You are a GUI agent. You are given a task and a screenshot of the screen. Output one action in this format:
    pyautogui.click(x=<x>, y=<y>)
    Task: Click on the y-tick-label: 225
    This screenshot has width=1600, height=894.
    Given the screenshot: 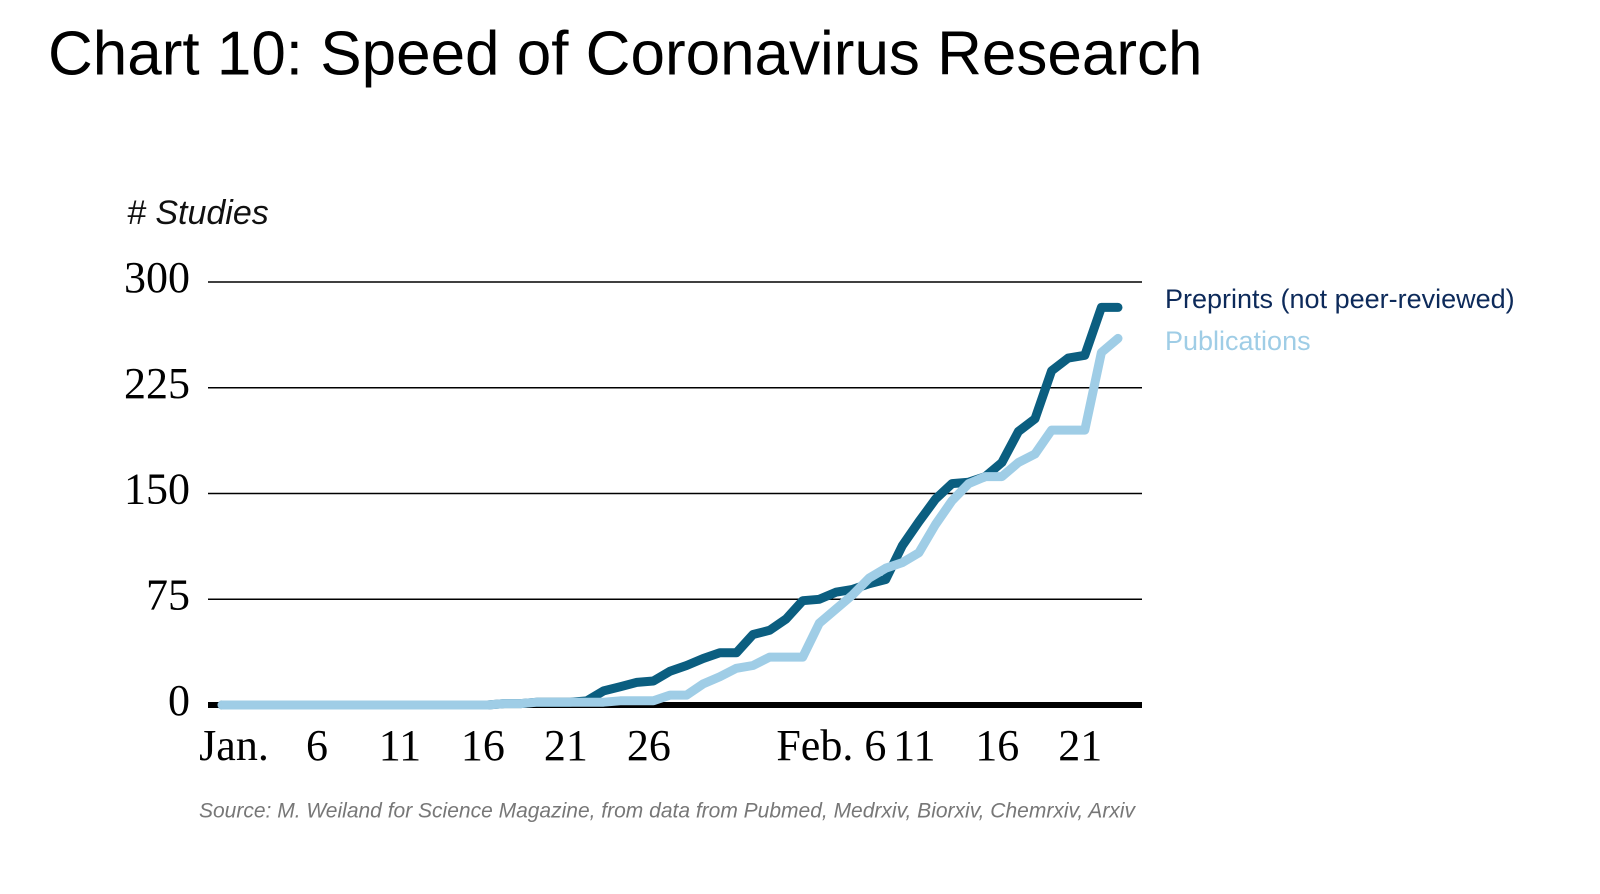 What is the action you would take?
    pyautogui.click(x=157, y=383)
    